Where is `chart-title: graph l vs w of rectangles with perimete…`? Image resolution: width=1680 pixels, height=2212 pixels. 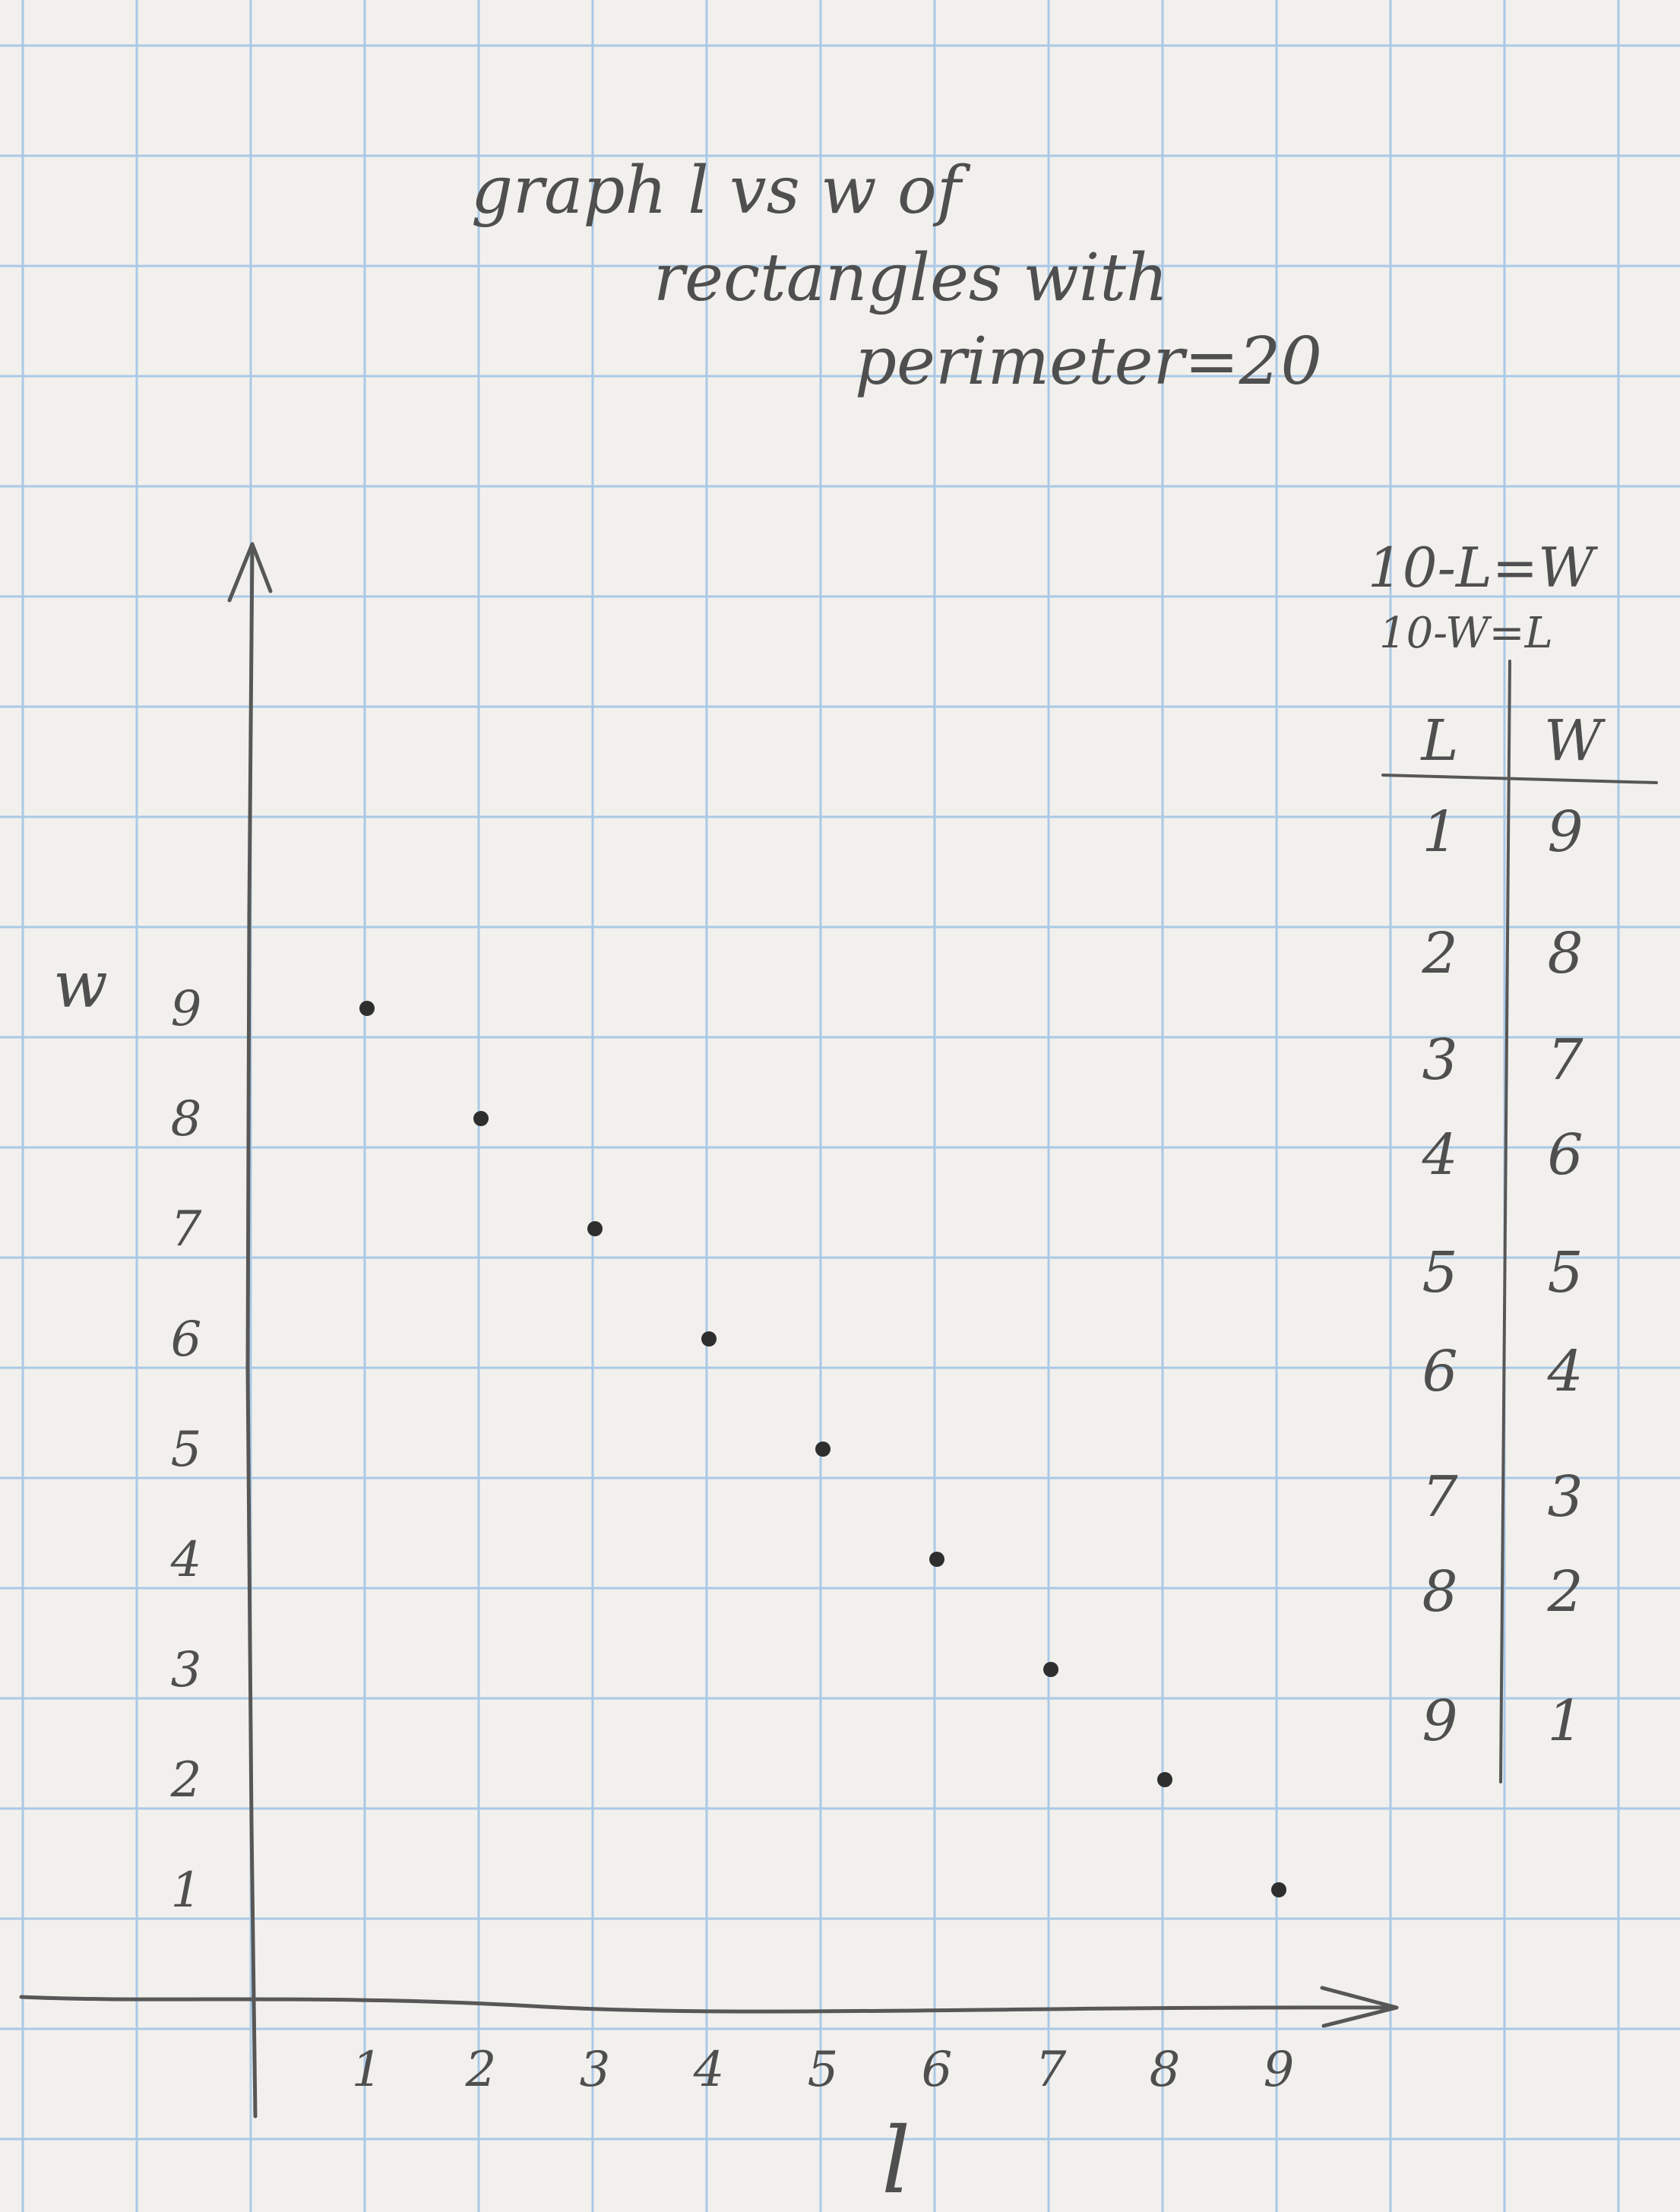 chart-title: graph l vs w of rectangles with perimete… is located at coordinates (896, 276).